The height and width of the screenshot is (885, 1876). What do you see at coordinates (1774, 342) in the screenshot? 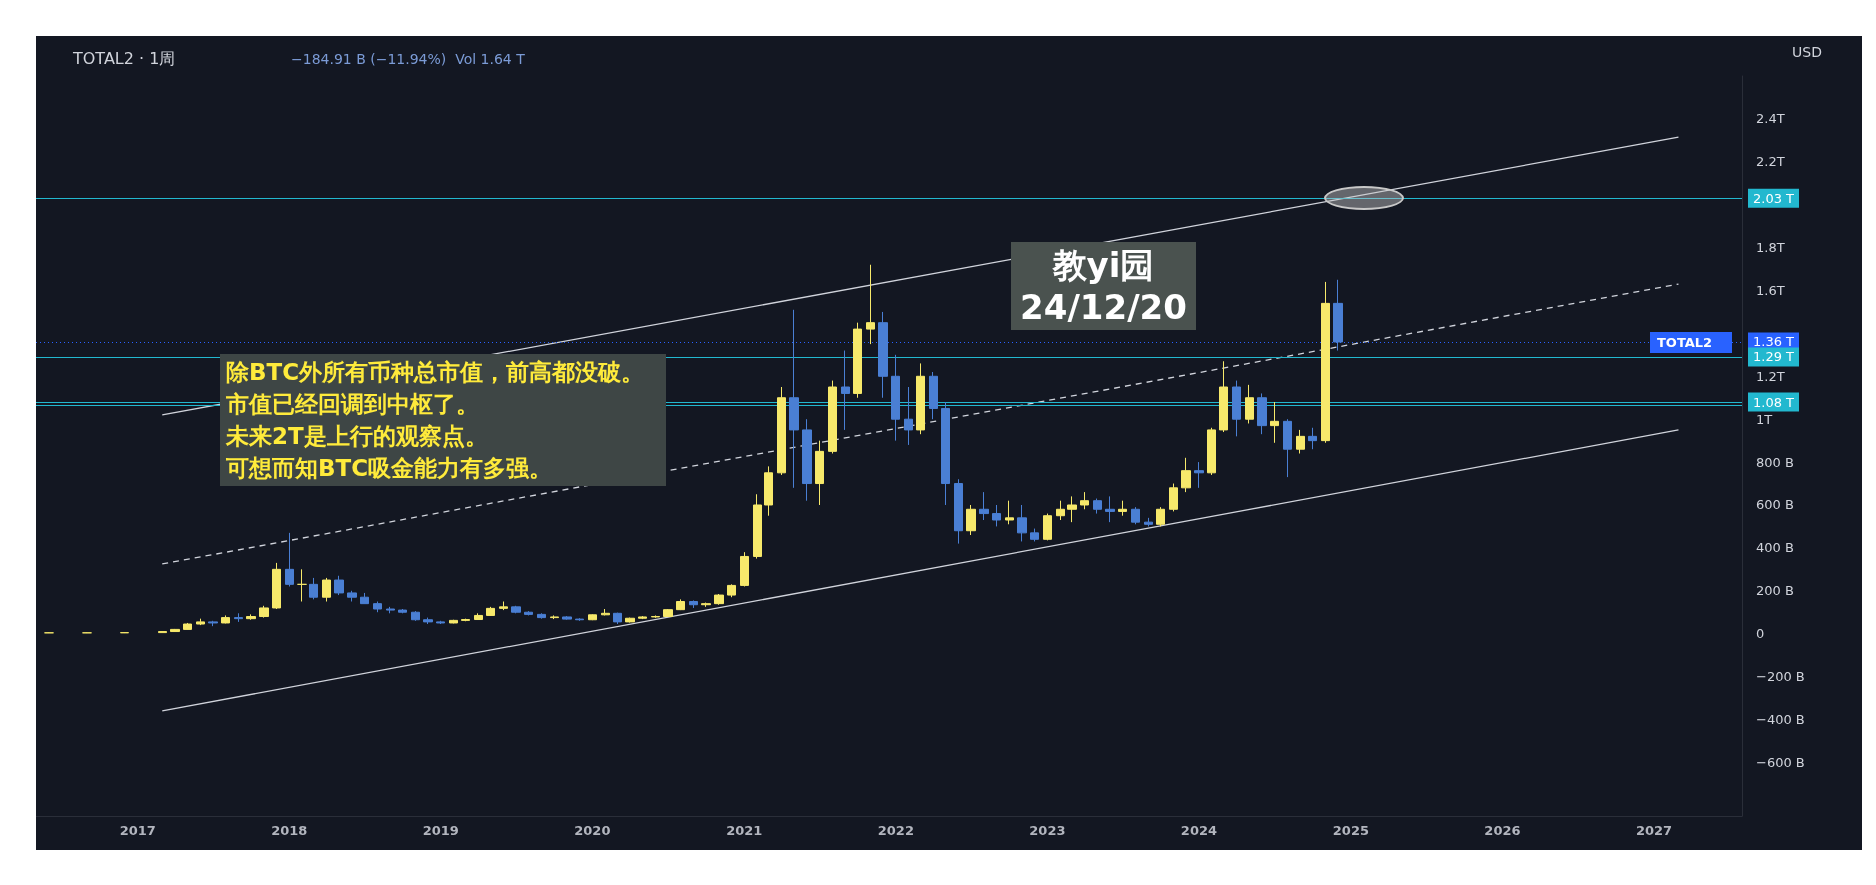
I see `ref-line-label: 1.36 T` at bounding box center [1774, 342].